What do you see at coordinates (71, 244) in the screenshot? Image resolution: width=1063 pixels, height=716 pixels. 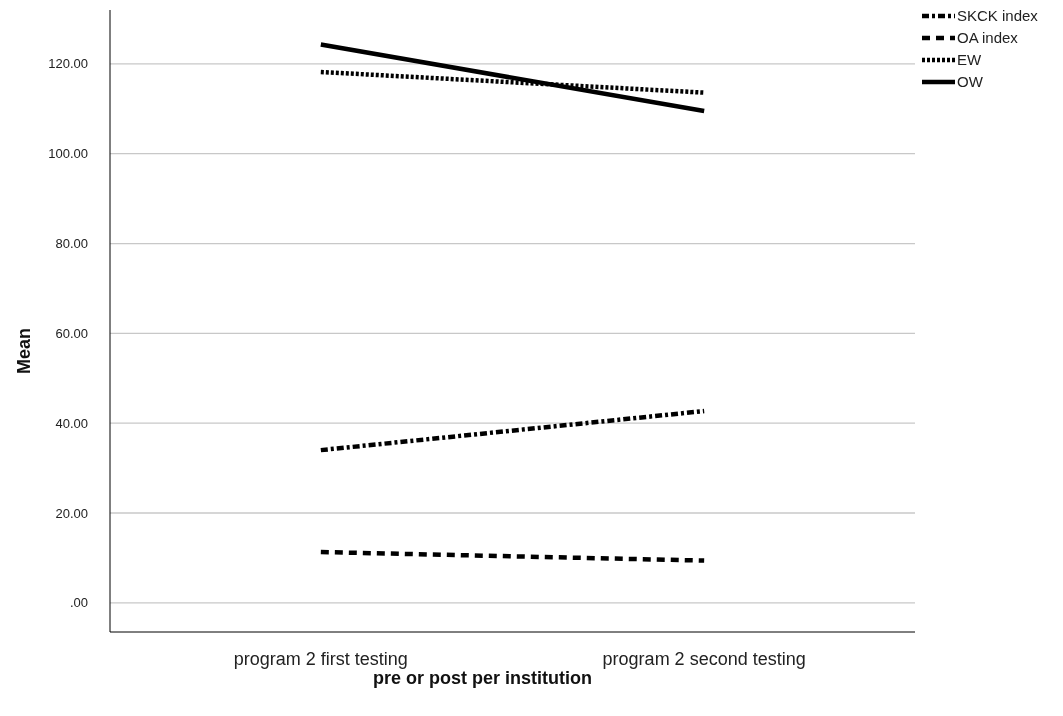 I see `y-tick-label: 80.00` at bounding box center [71, 244].